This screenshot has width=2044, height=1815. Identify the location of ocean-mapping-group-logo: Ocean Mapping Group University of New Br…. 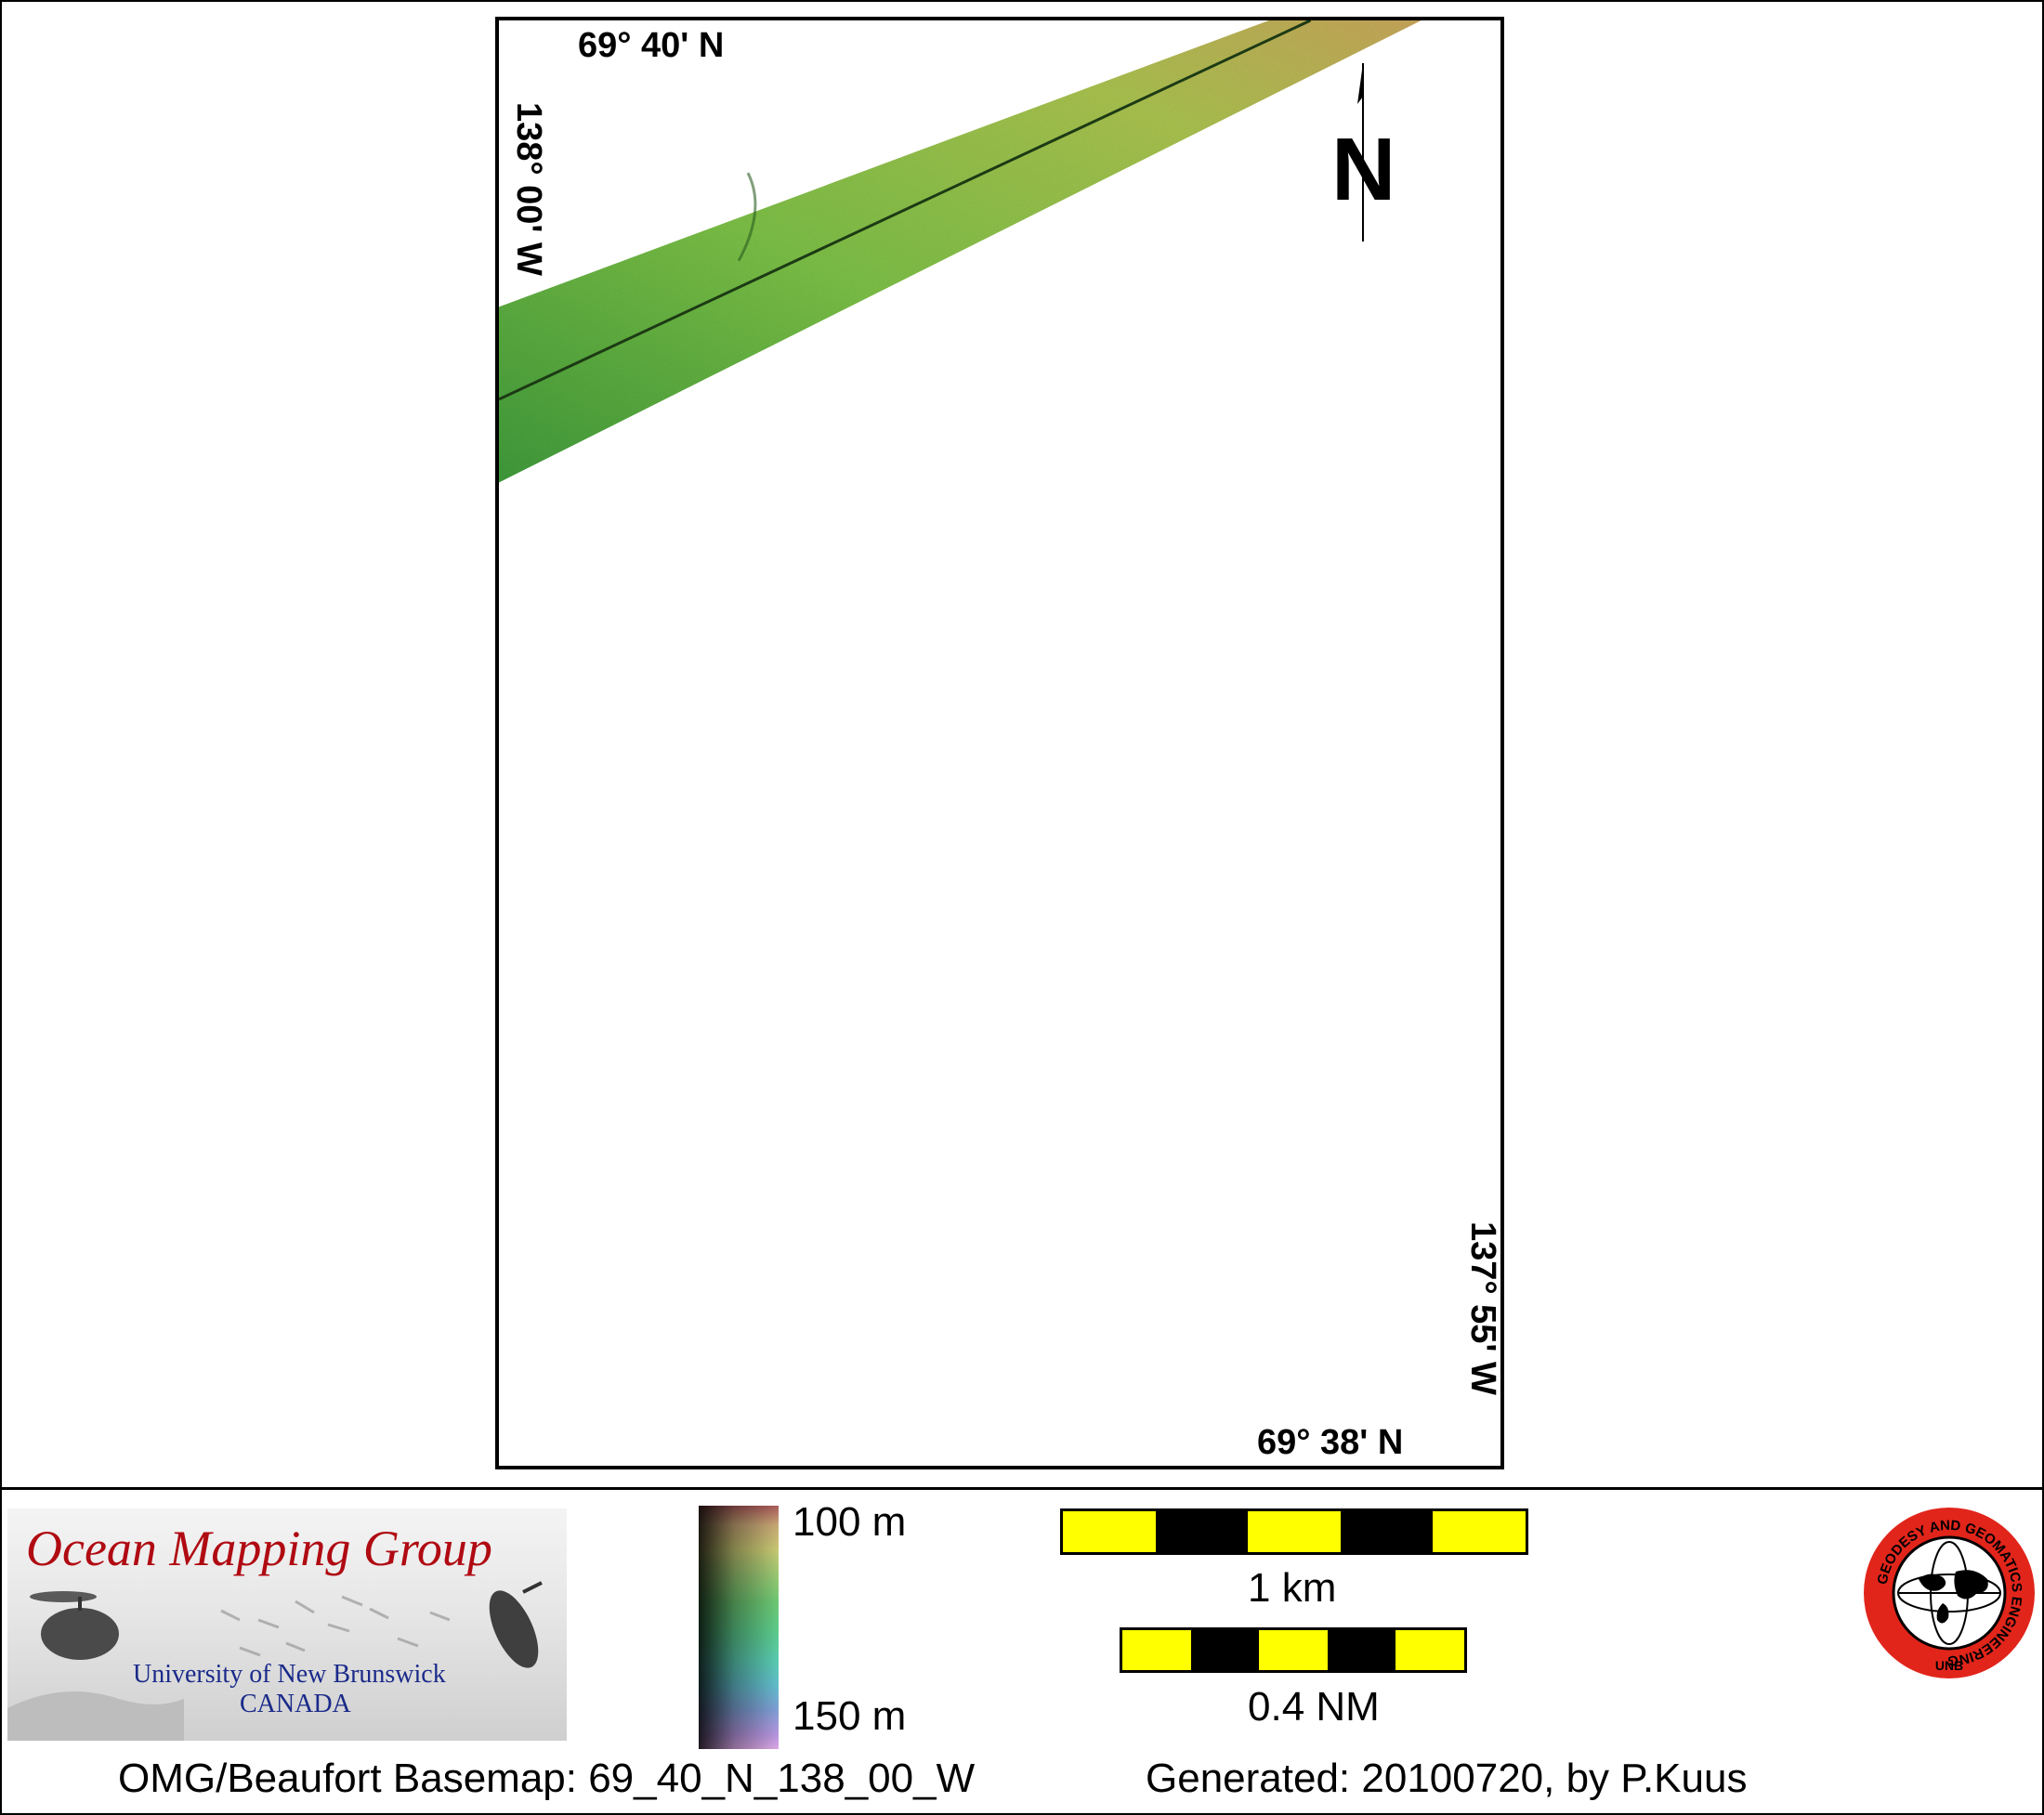
(287, 1624).